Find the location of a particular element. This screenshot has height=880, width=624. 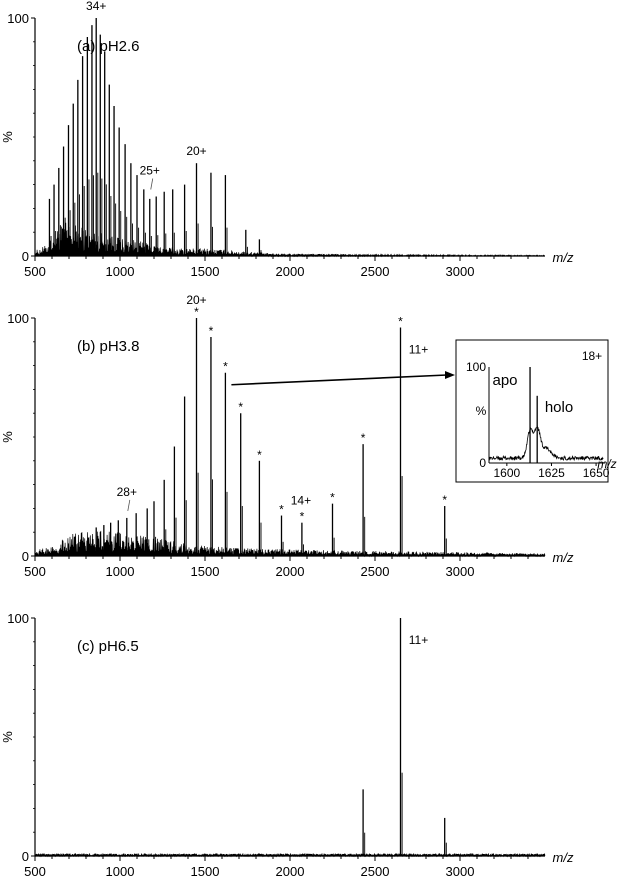

inset-x-axis-label: m/z is located at coordinates (606, 464).